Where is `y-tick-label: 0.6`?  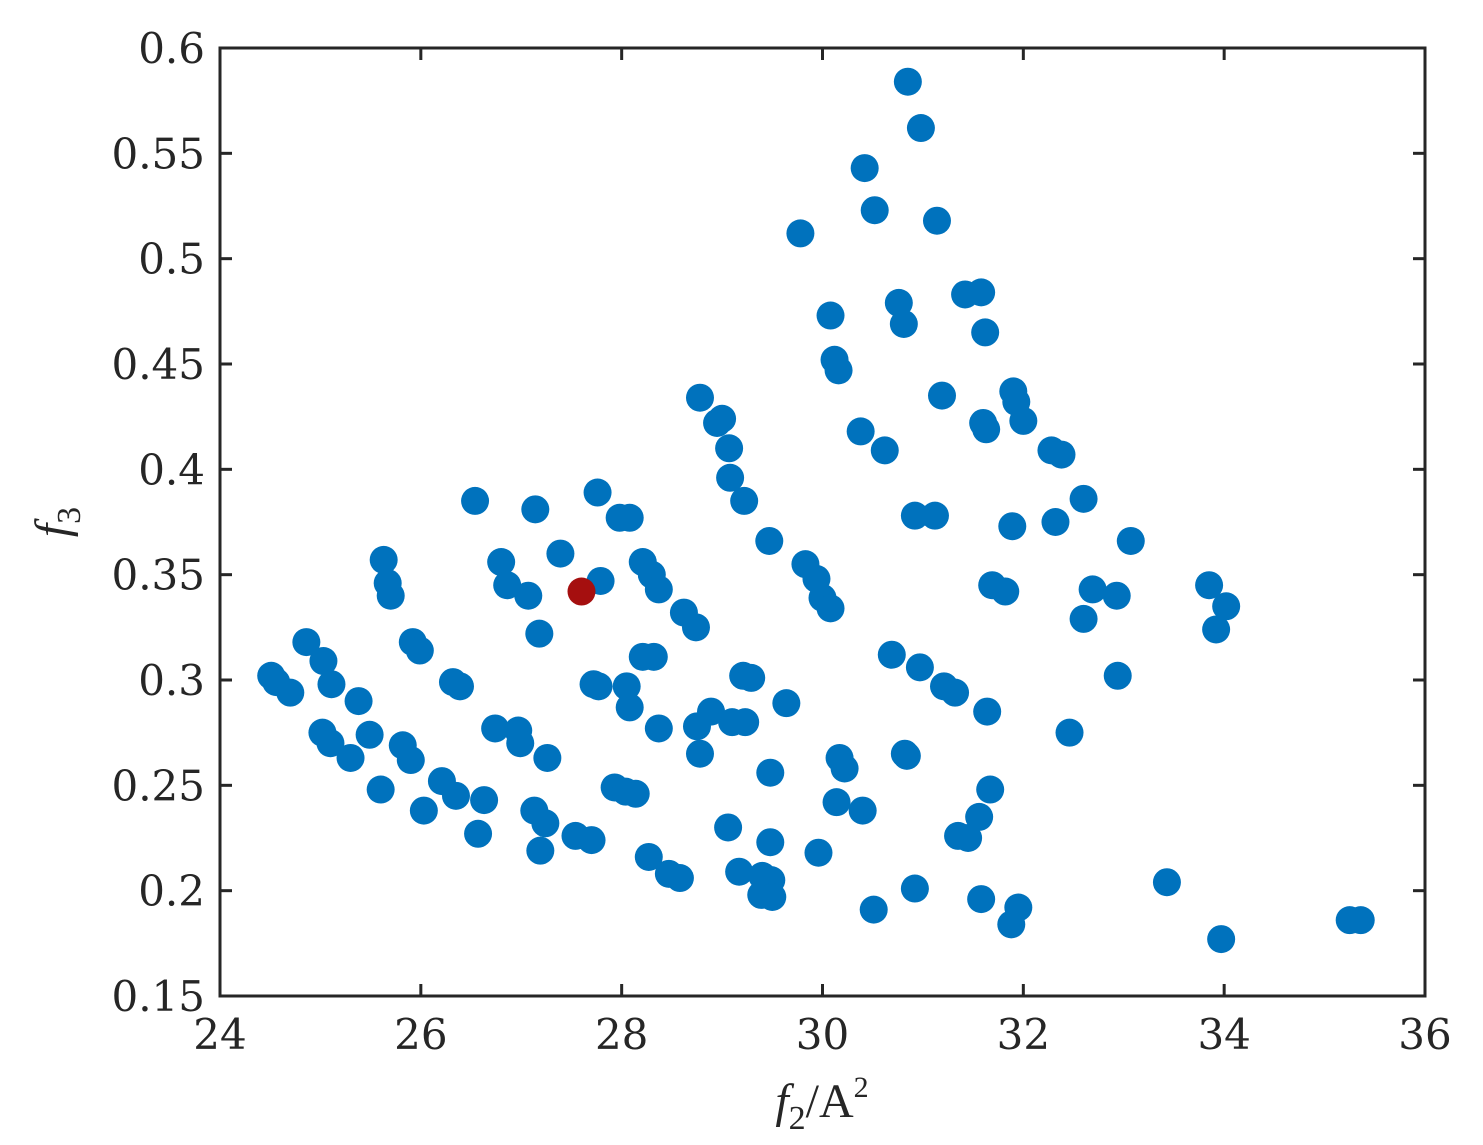
y-tick-label: 0.6 is located at coordinates (171, 48).